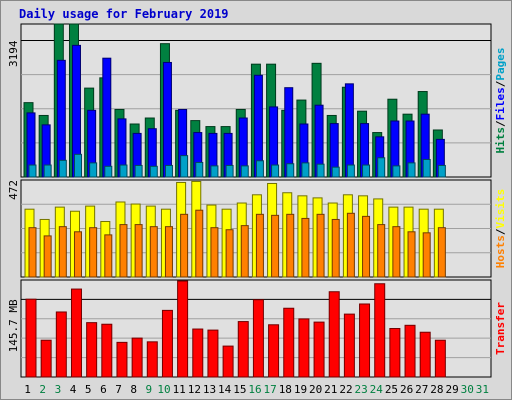 The width and height of the screenshot is (512, 400). I want to click on x-tick-label: 19, so click(300, 389).